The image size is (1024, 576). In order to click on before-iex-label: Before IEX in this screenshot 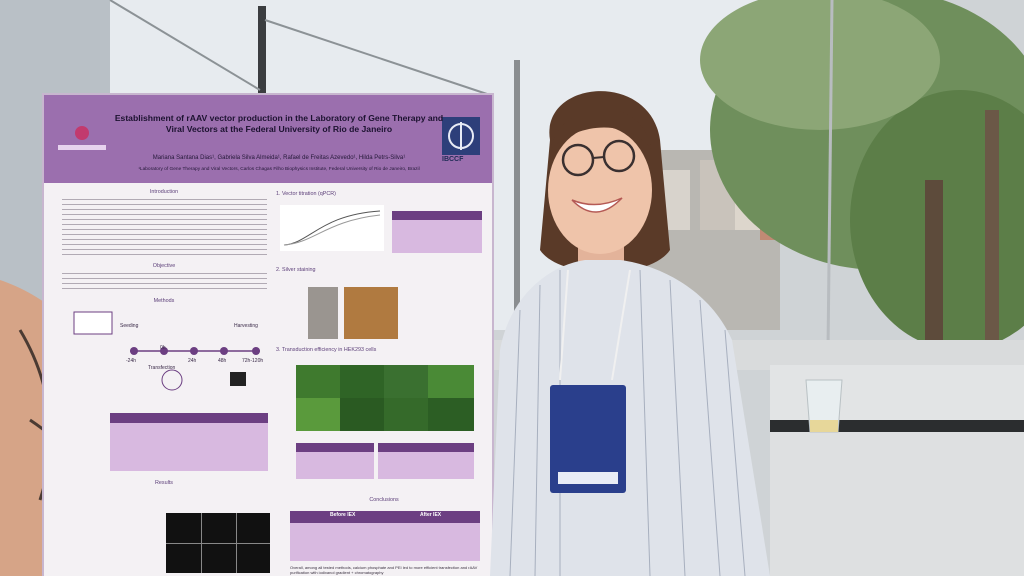, I will do `click(343, 515)`.